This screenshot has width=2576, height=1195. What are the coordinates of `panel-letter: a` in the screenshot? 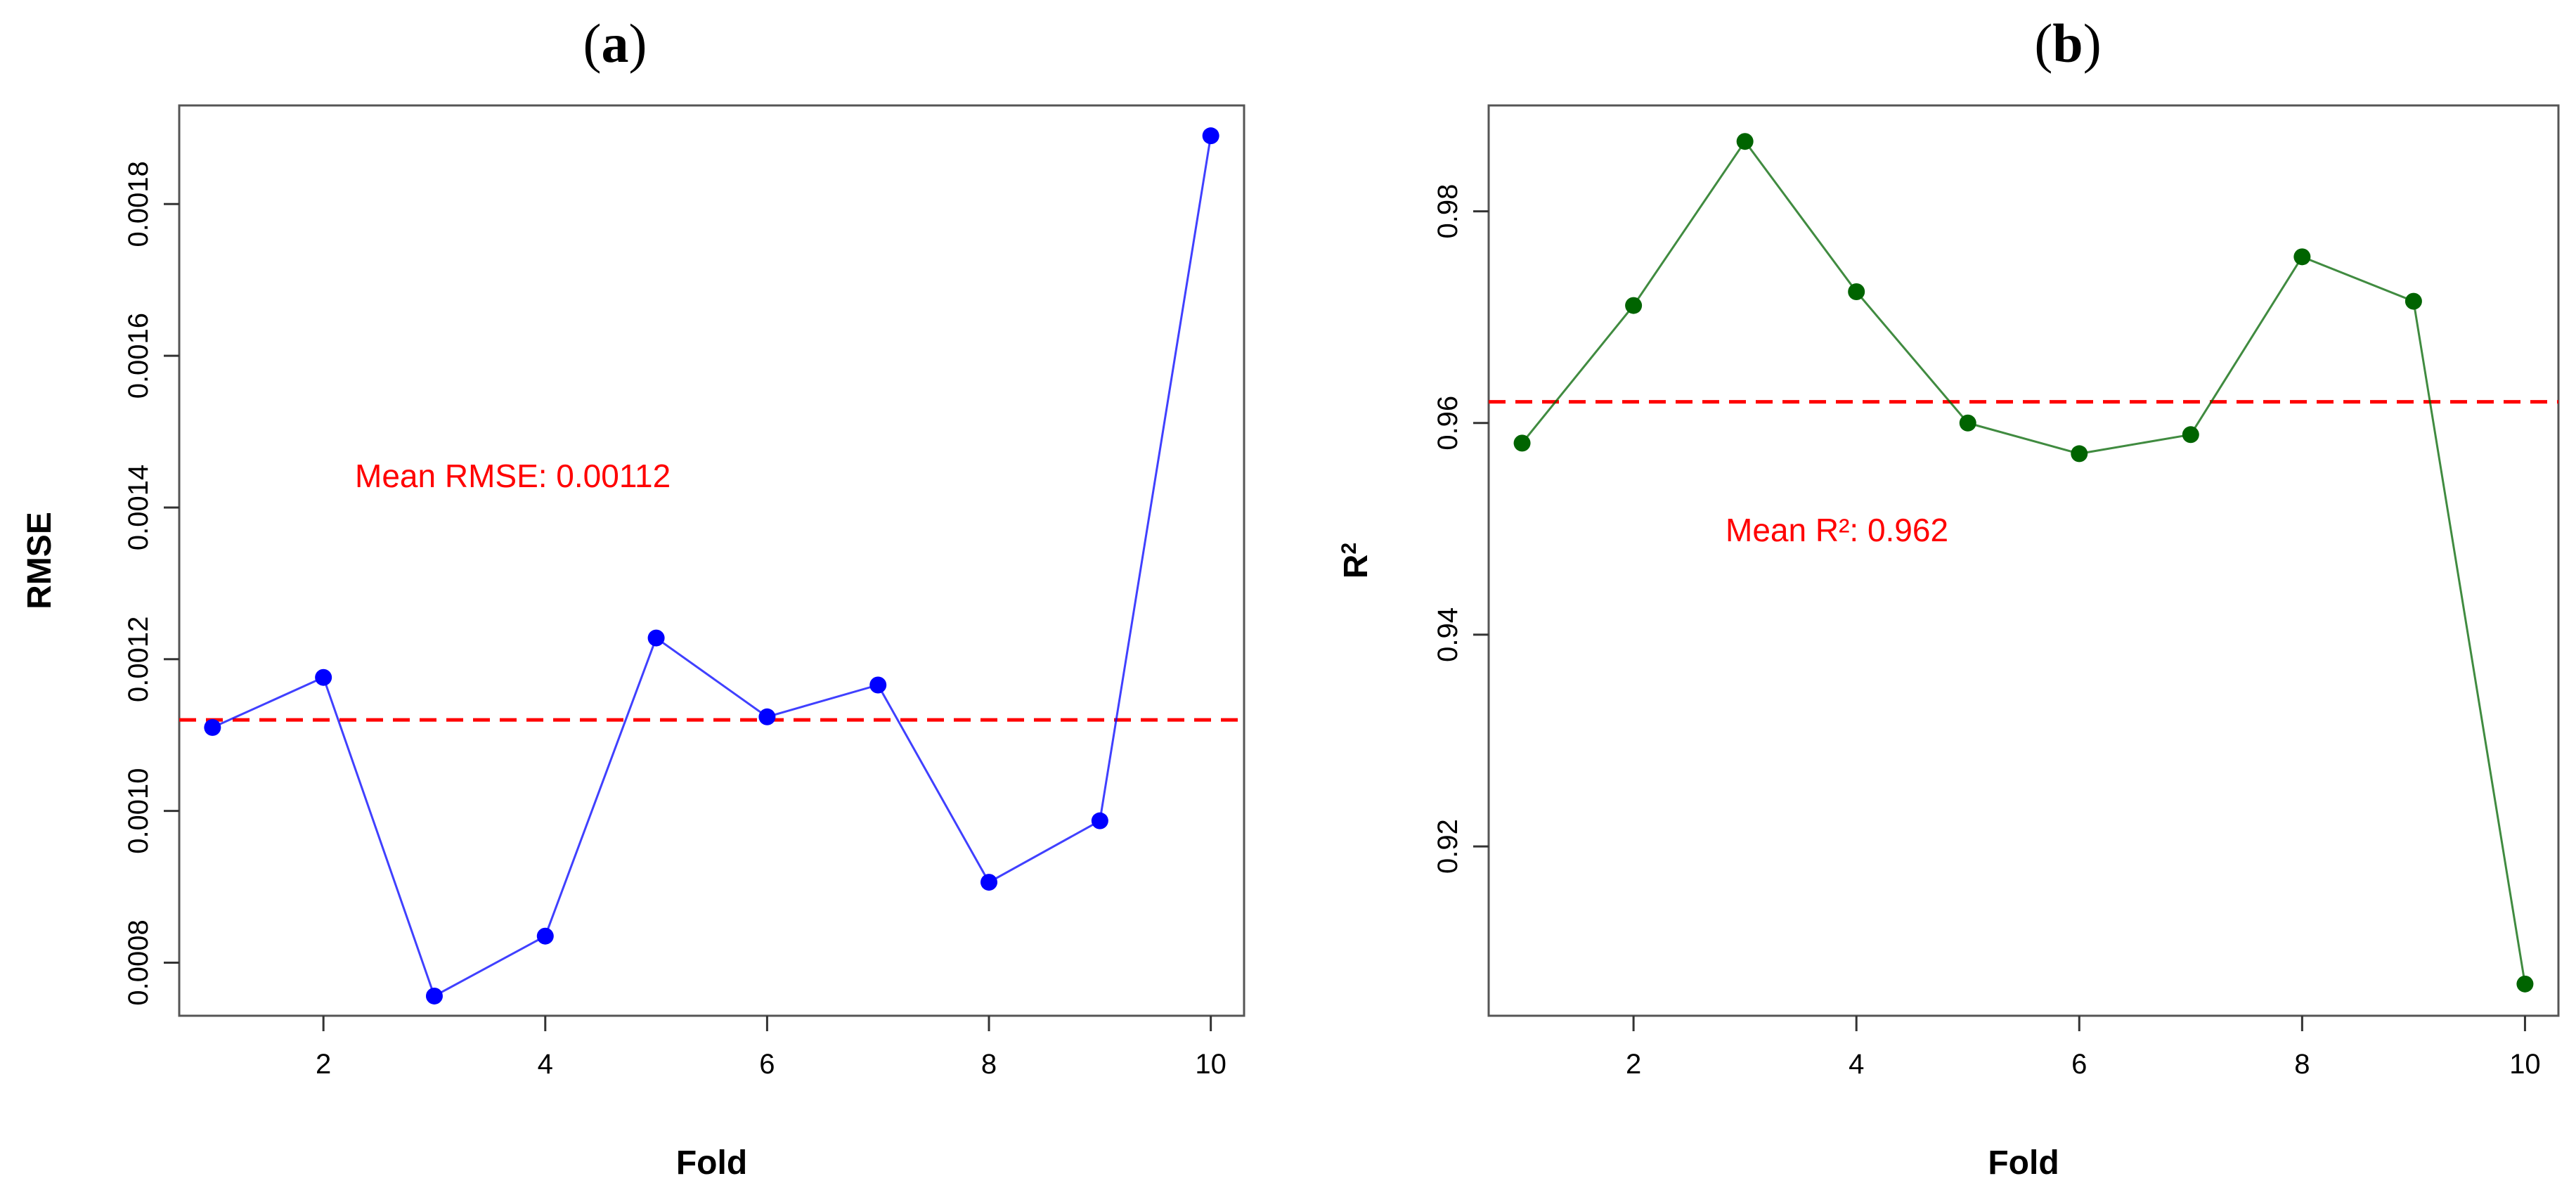 It's located at (616, 43).